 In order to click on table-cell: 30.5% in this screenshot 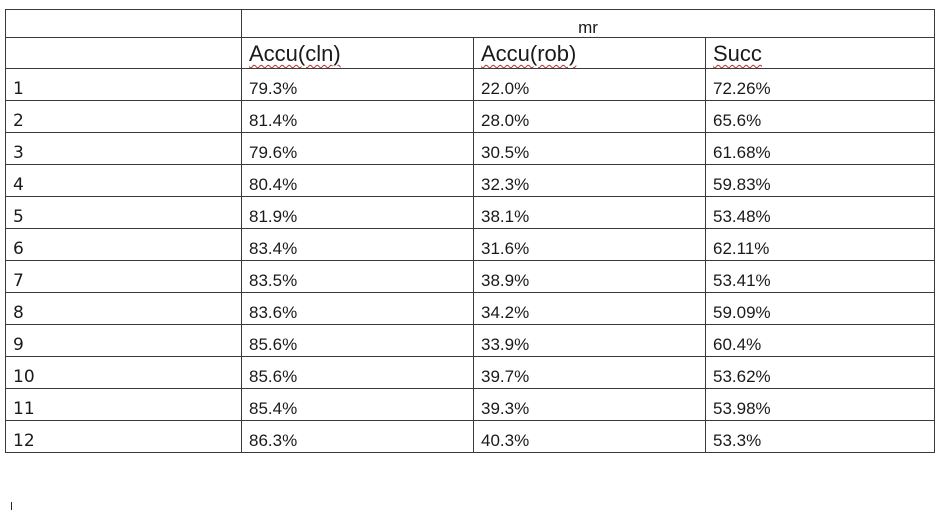, I will do `click(589, 148)`.